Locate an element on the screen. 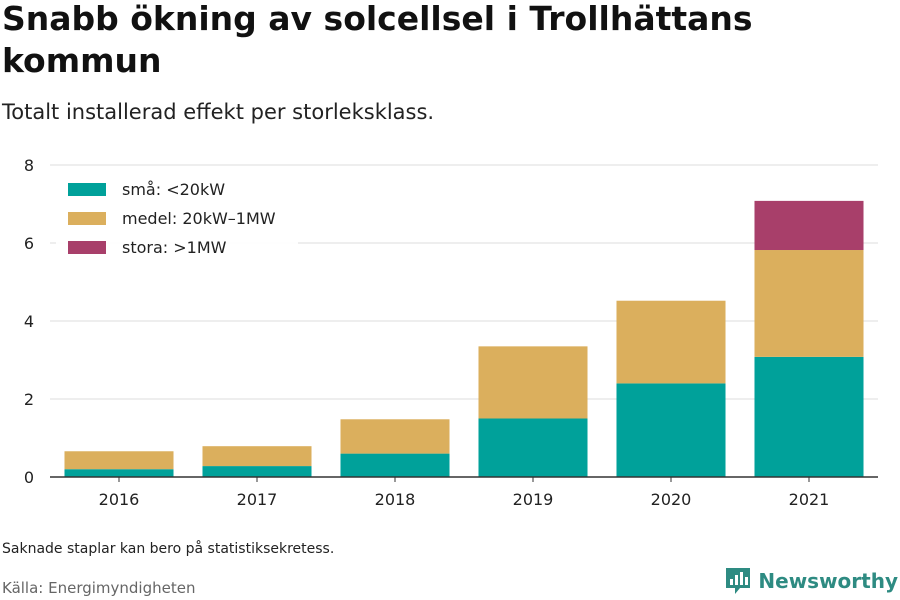  newsworthy-logo-icon is located at coordinates (738, 581).